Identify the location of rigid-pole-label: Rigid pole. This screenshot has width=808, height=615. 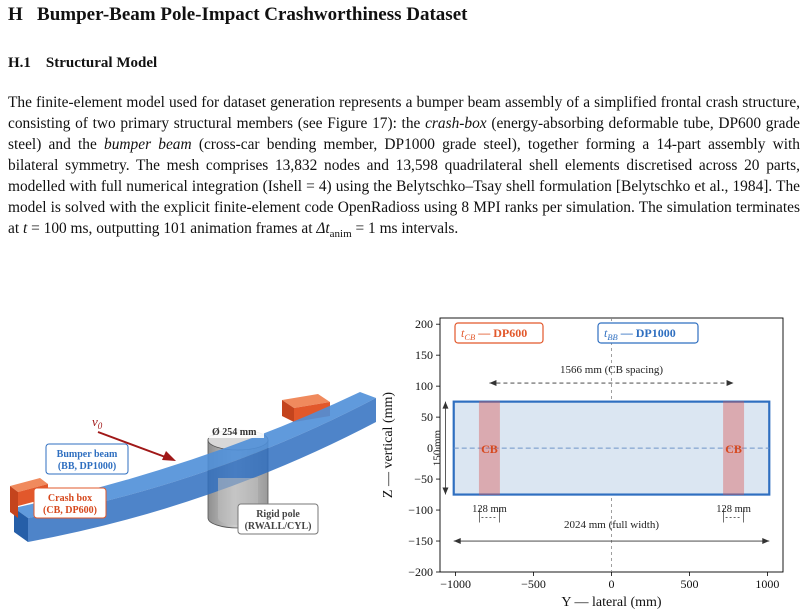
(278, 514).